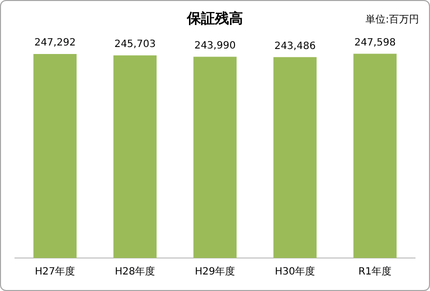 The image size is (430, 291). Describe the element at coordinates (375, 272) in the screenshot. I see `x-tick-label: R1年度` at that location.